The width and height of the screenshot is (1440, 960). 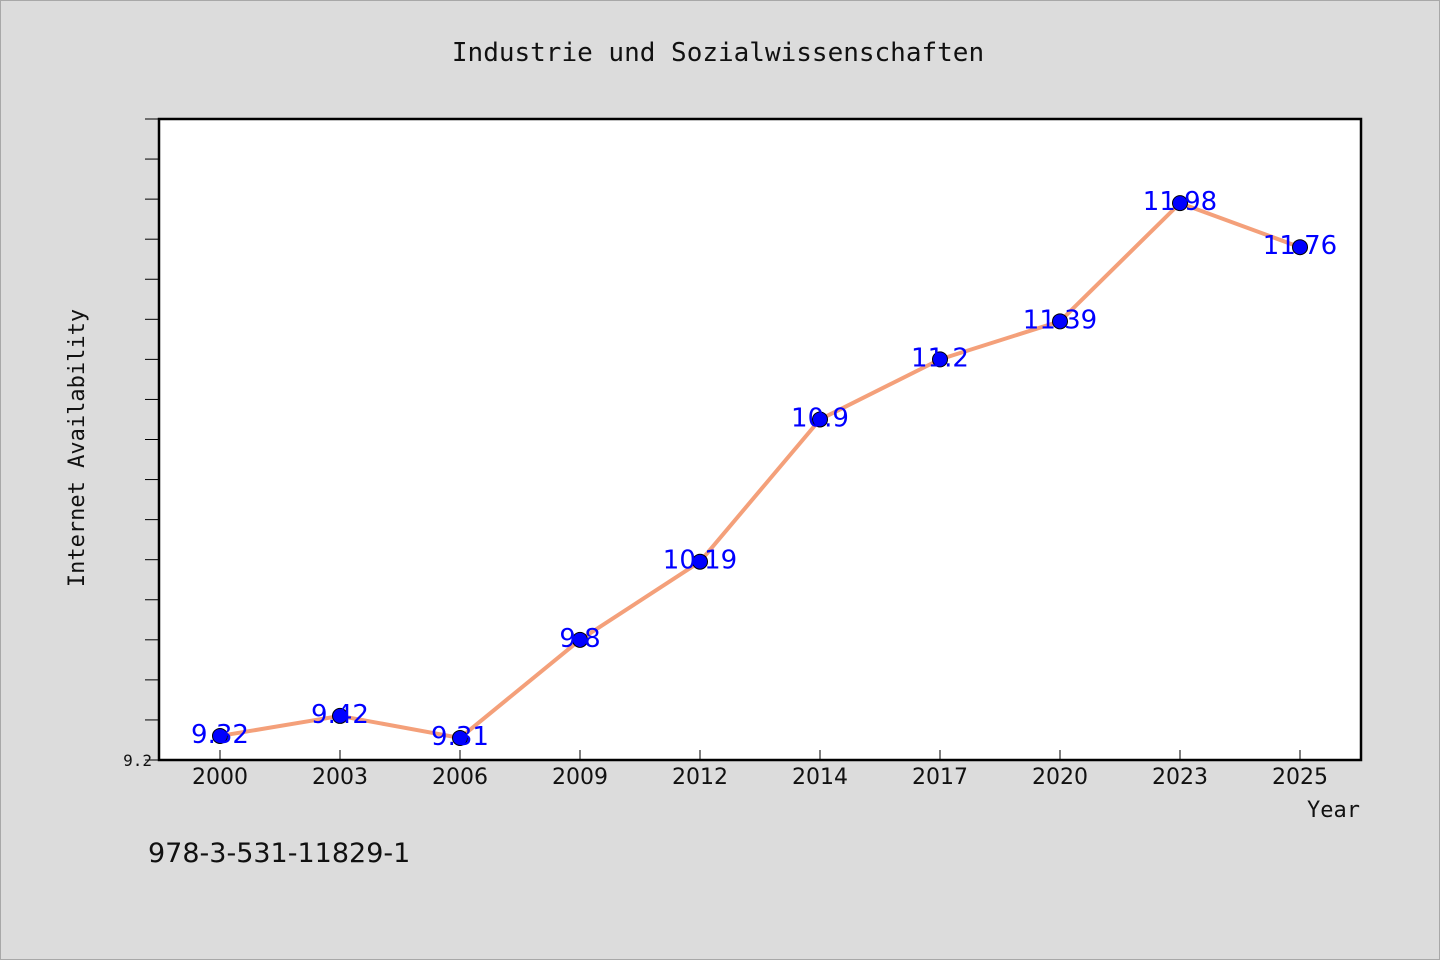 I want to click on data-label: 10.9, so click(x=820, y=418).